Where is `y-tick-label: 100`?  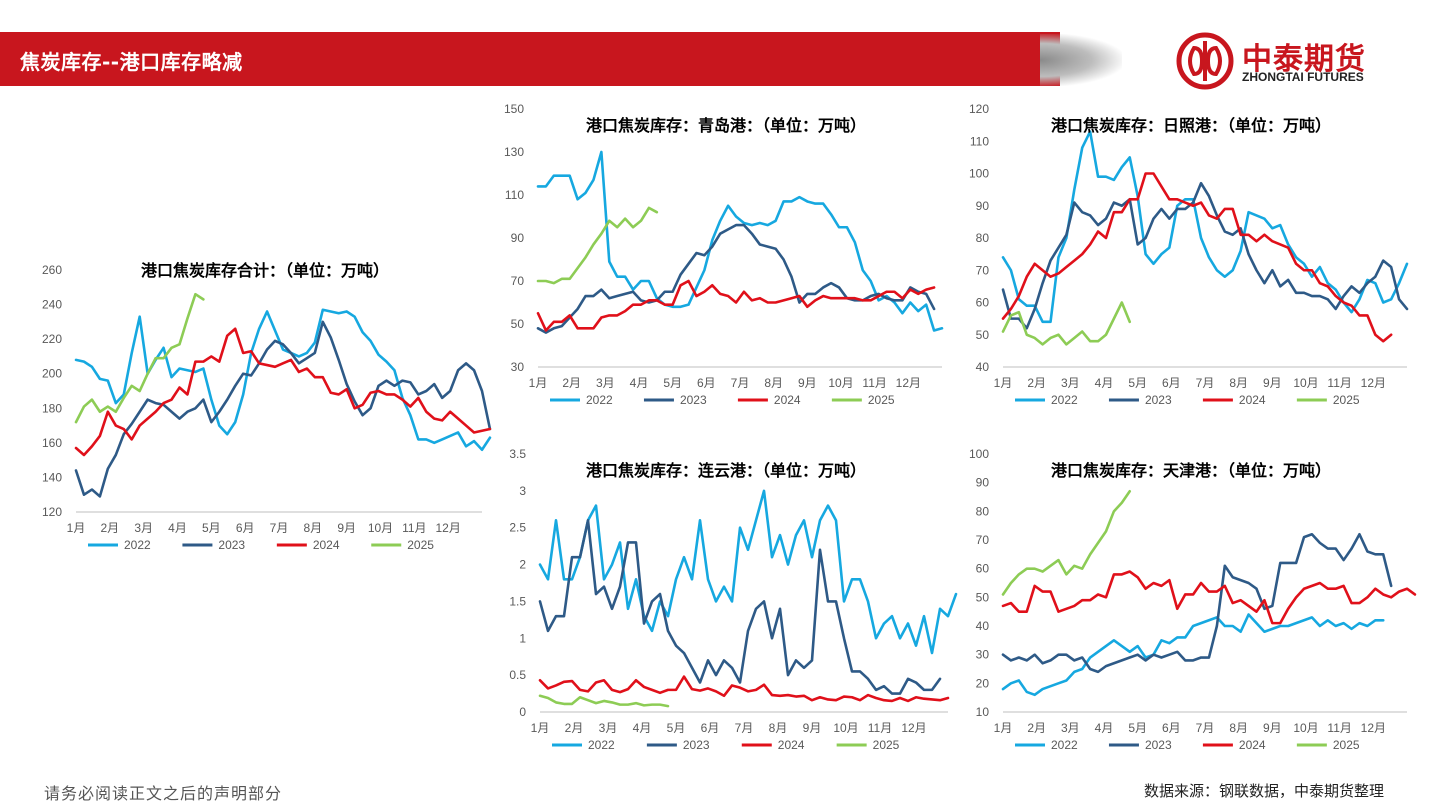
y-tick-label: 100 is located at coordinates (979, 174).